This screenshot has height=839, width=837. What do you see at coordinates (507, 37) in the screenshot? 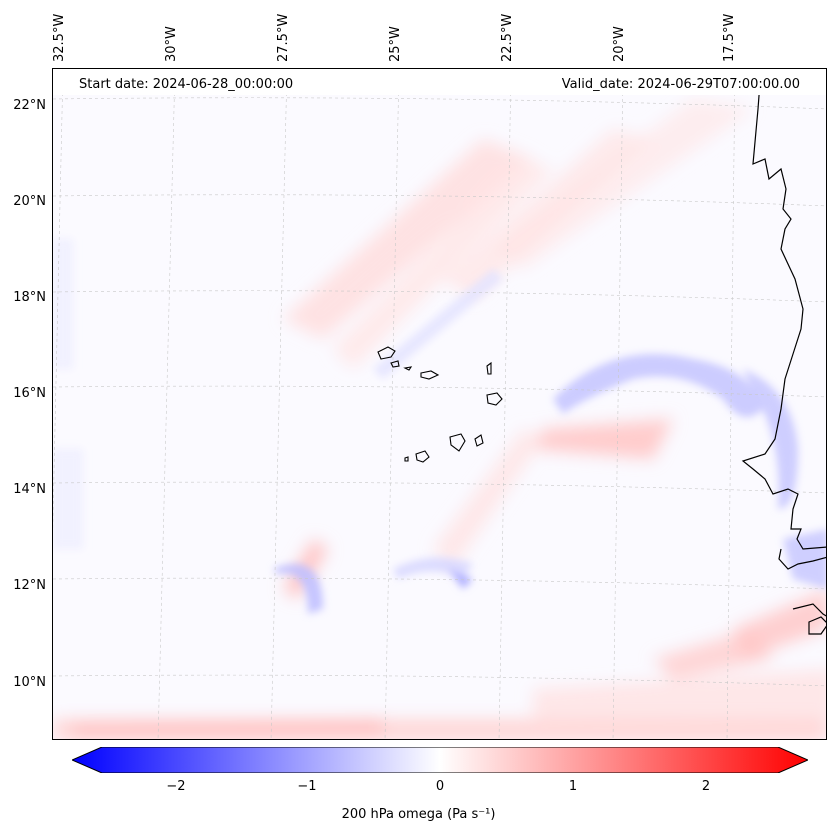
I see `lon-label-22-5w: 22.5°W` at bounding box center [507, 37].